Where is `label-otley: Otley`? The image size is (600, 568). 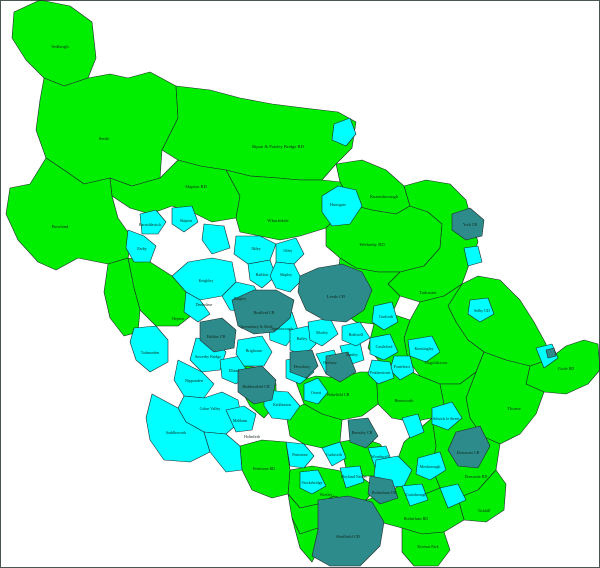
label-otley: Otley is located at coordinates (288, 250).